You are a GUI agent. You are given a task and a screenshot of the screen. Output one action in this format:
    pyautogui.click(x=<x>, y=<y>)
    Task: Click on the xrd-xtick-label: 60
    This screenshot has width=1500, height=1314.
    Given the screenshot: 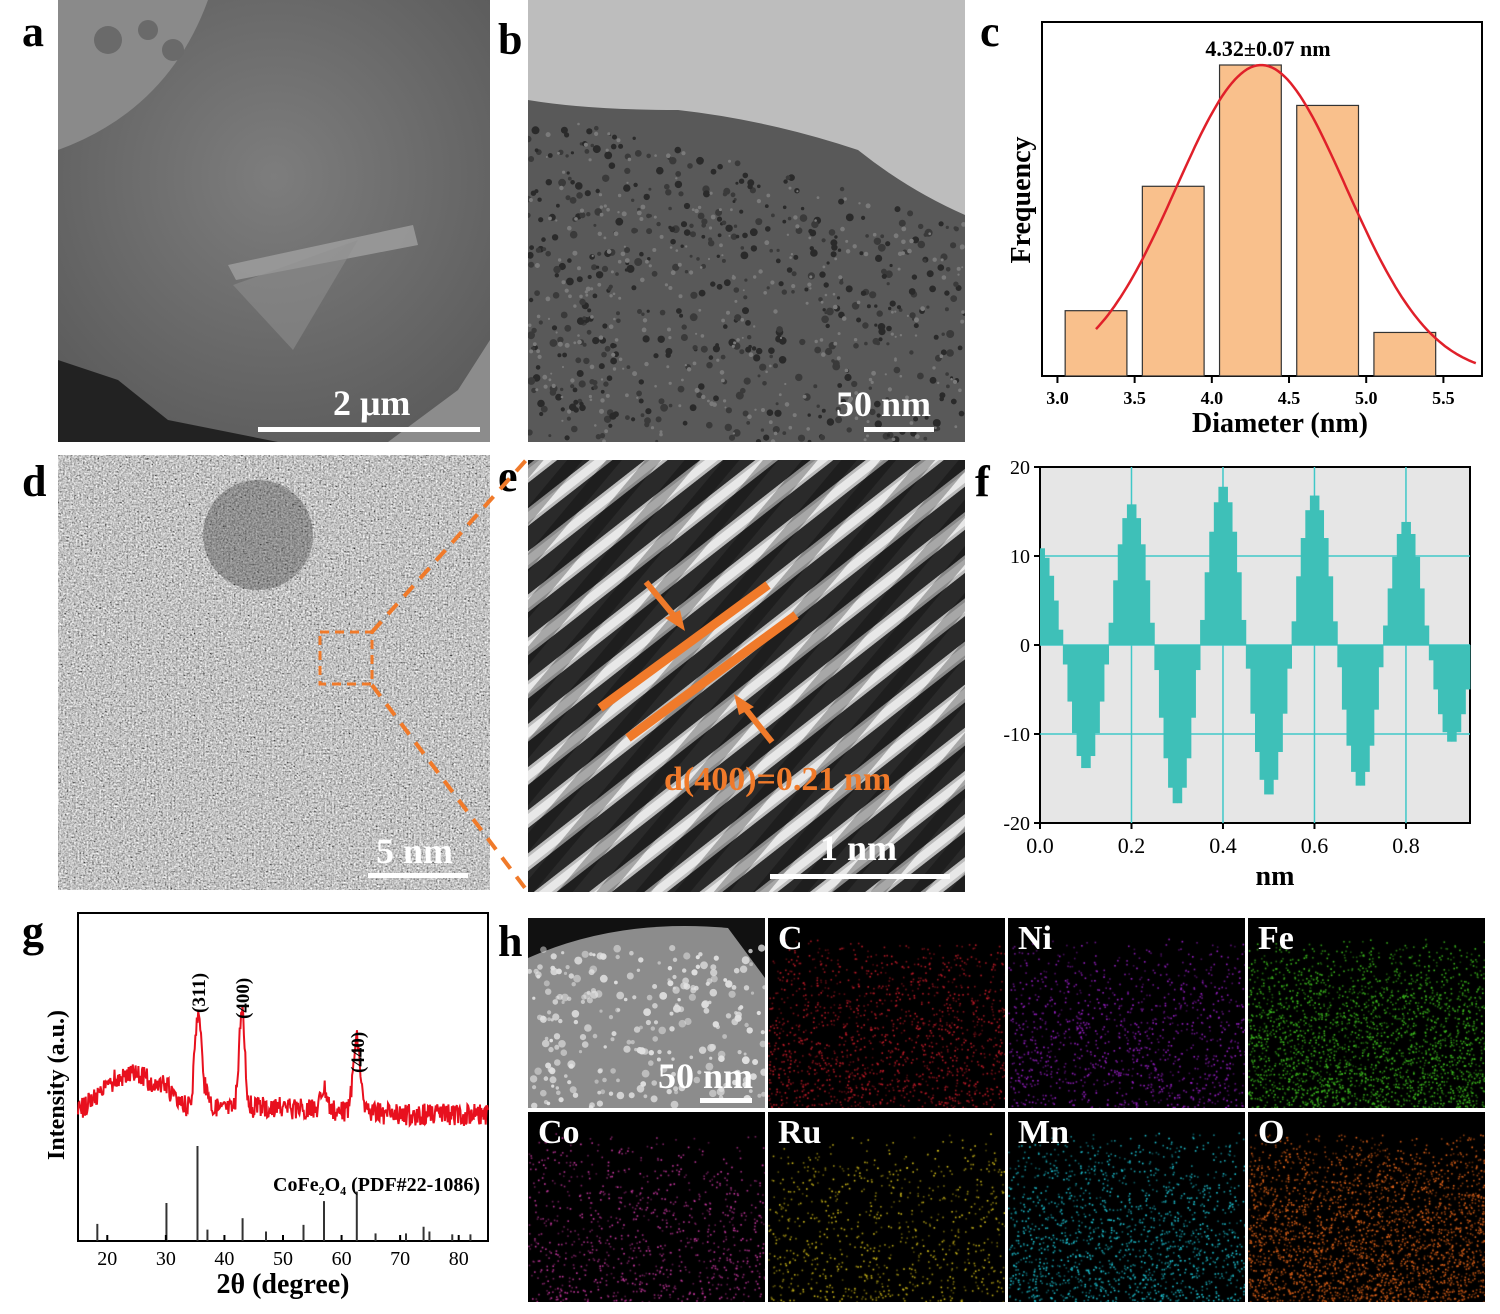 What is the action you would take?
    pyautogui.click(x=342, y=1259)
    